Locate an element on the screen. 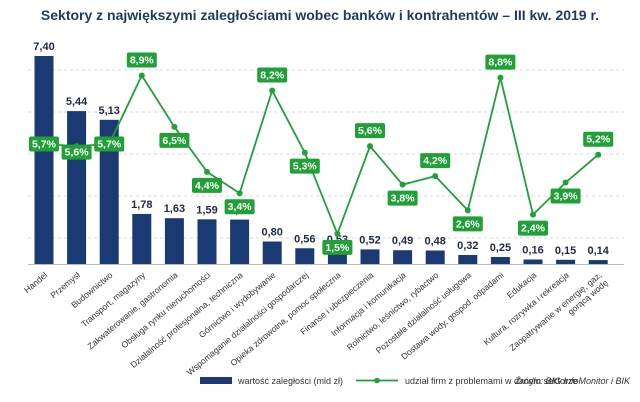  line-value-text: 8,2% is located at coordinates (272, 76).